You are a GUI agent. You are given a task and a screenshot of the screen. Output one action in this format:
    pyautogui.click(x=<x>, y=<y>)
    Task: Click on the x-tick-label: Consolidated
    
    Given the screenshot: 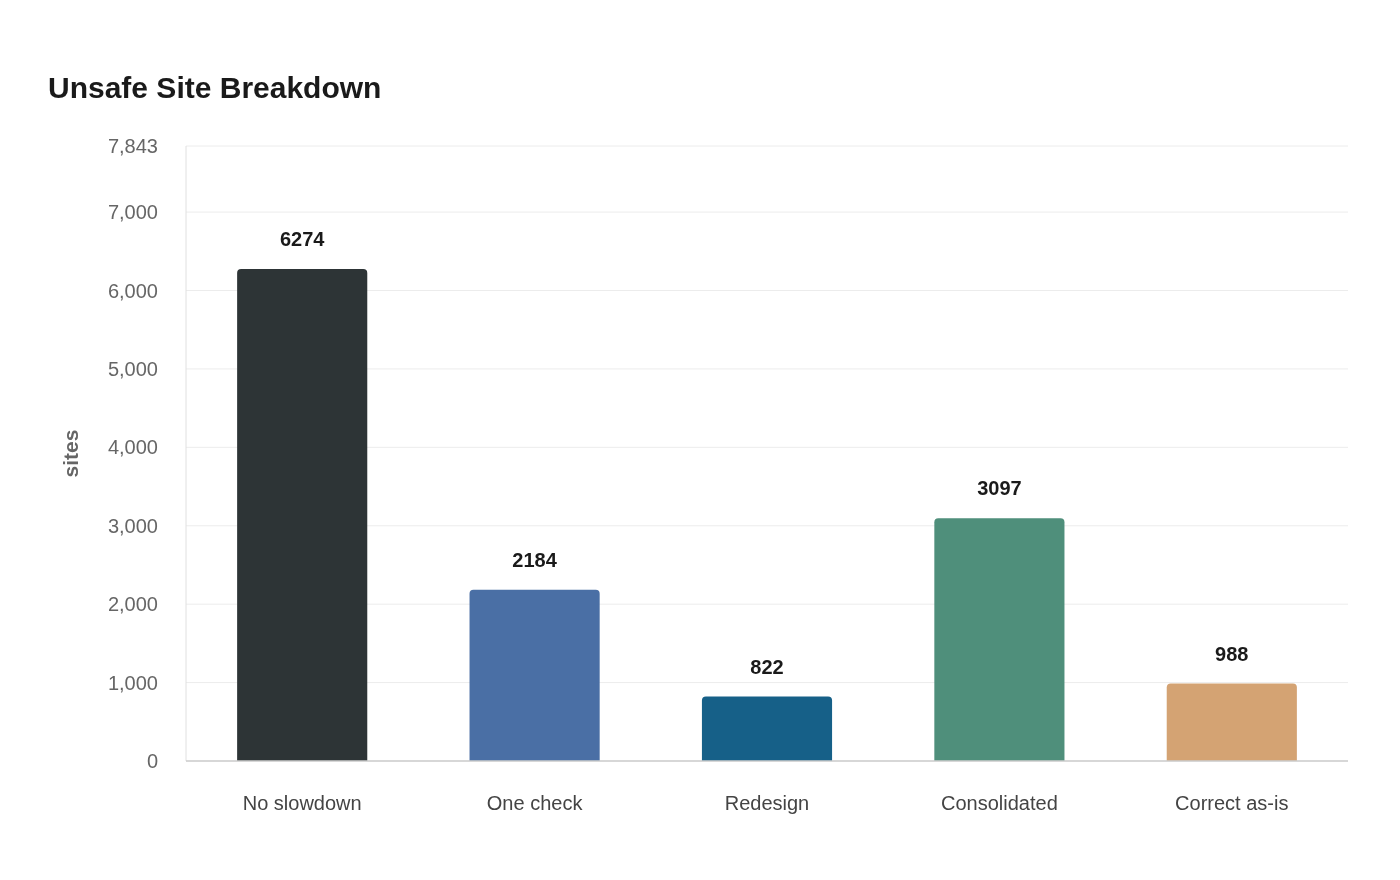 What is the action you would take?
    pyautogui.click(x=999, y=803)
    